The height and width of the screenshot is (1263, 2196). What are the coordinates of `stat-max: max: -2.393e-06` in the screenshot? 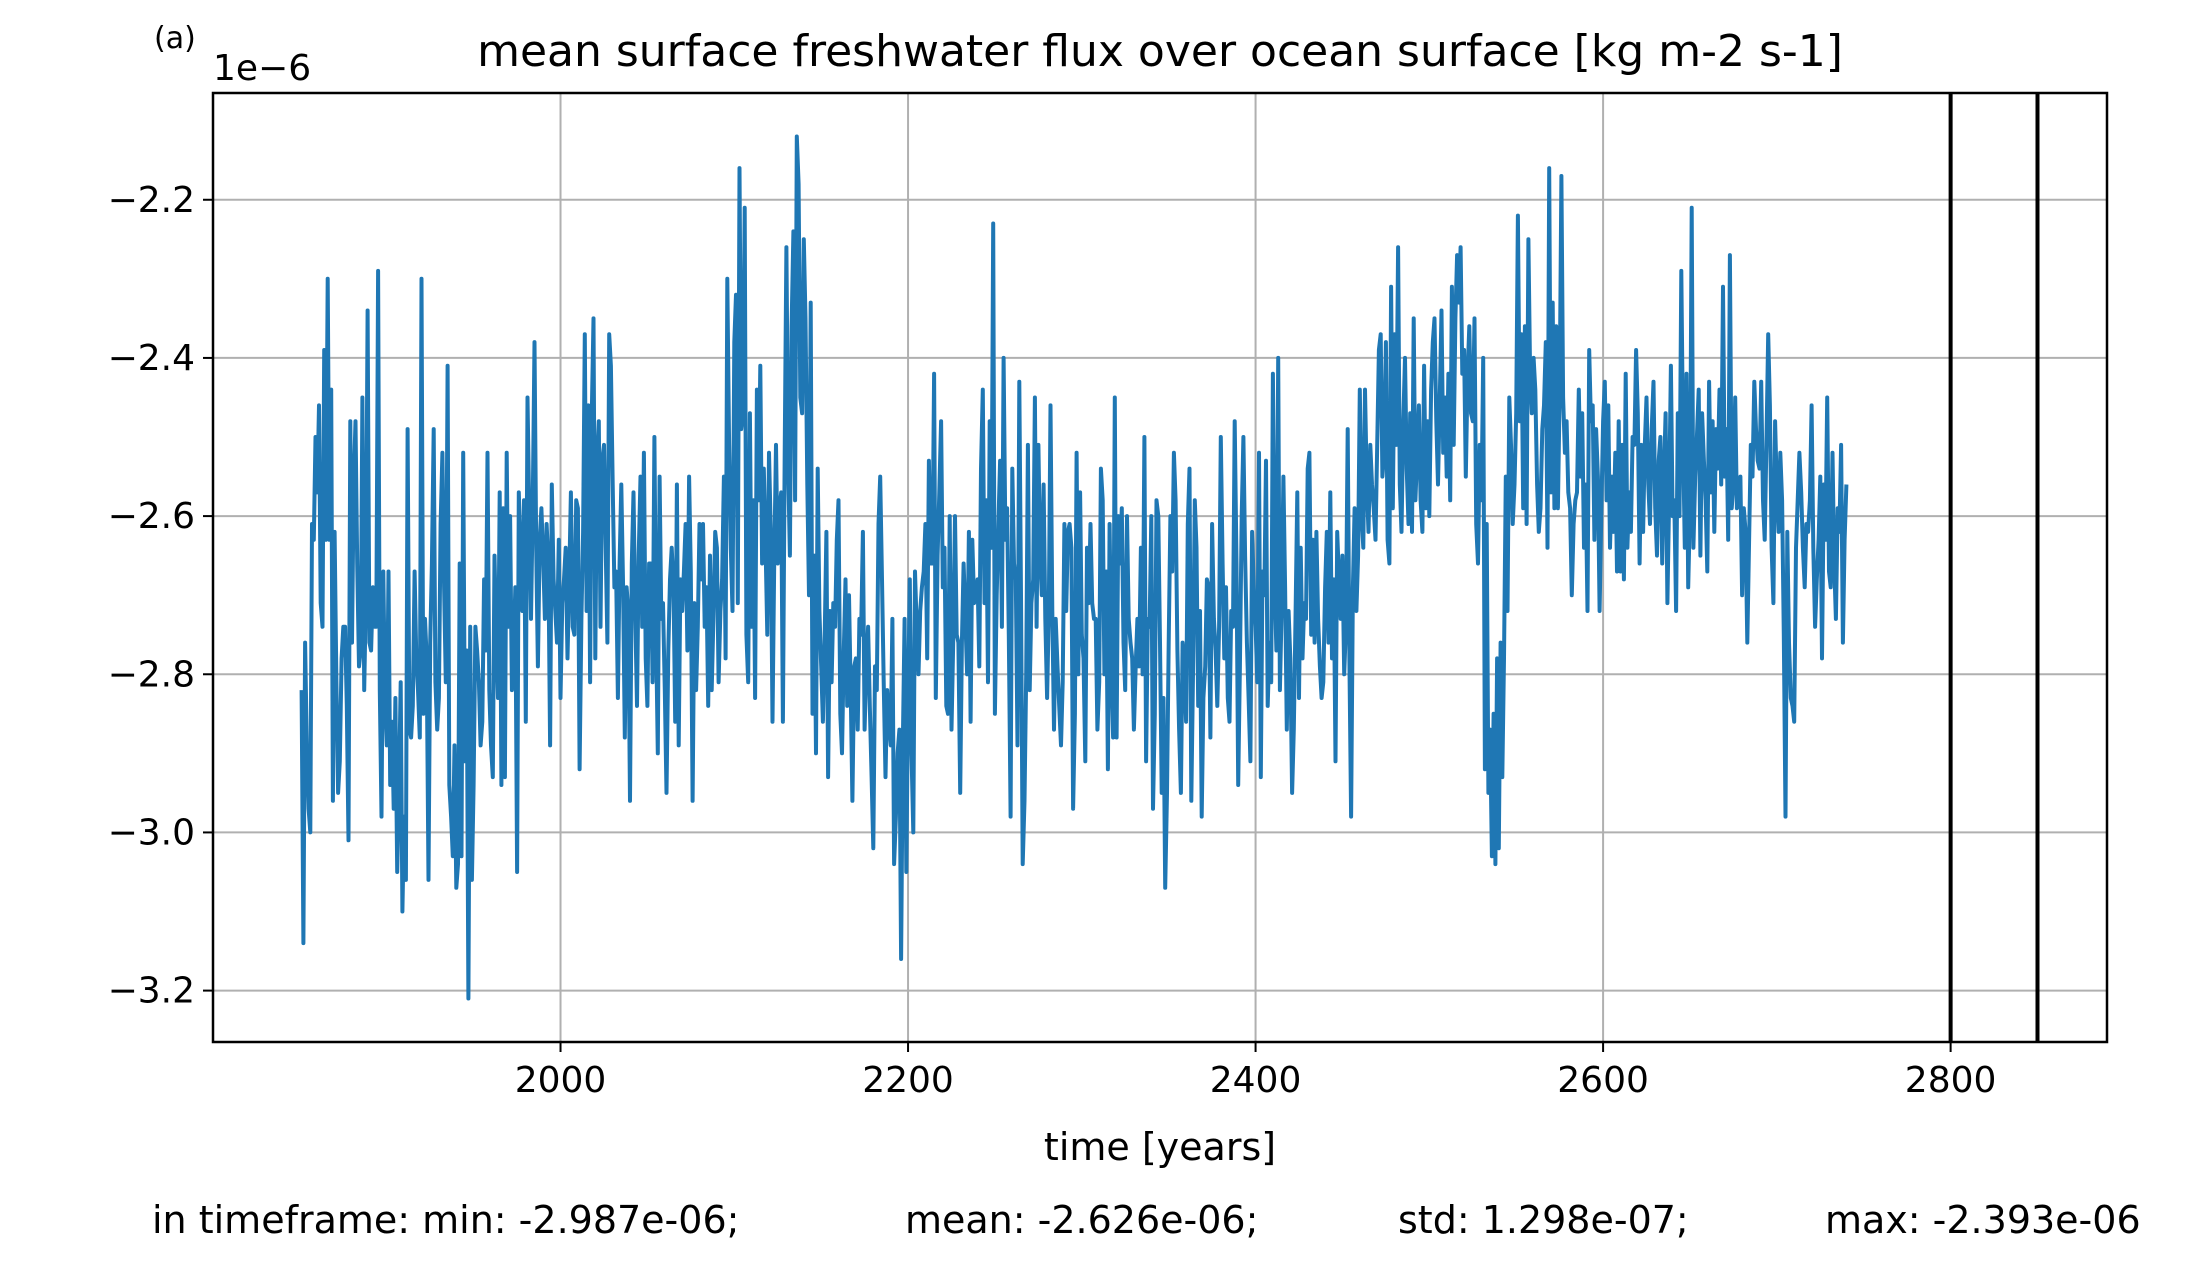 It's located at (1983, 1220).